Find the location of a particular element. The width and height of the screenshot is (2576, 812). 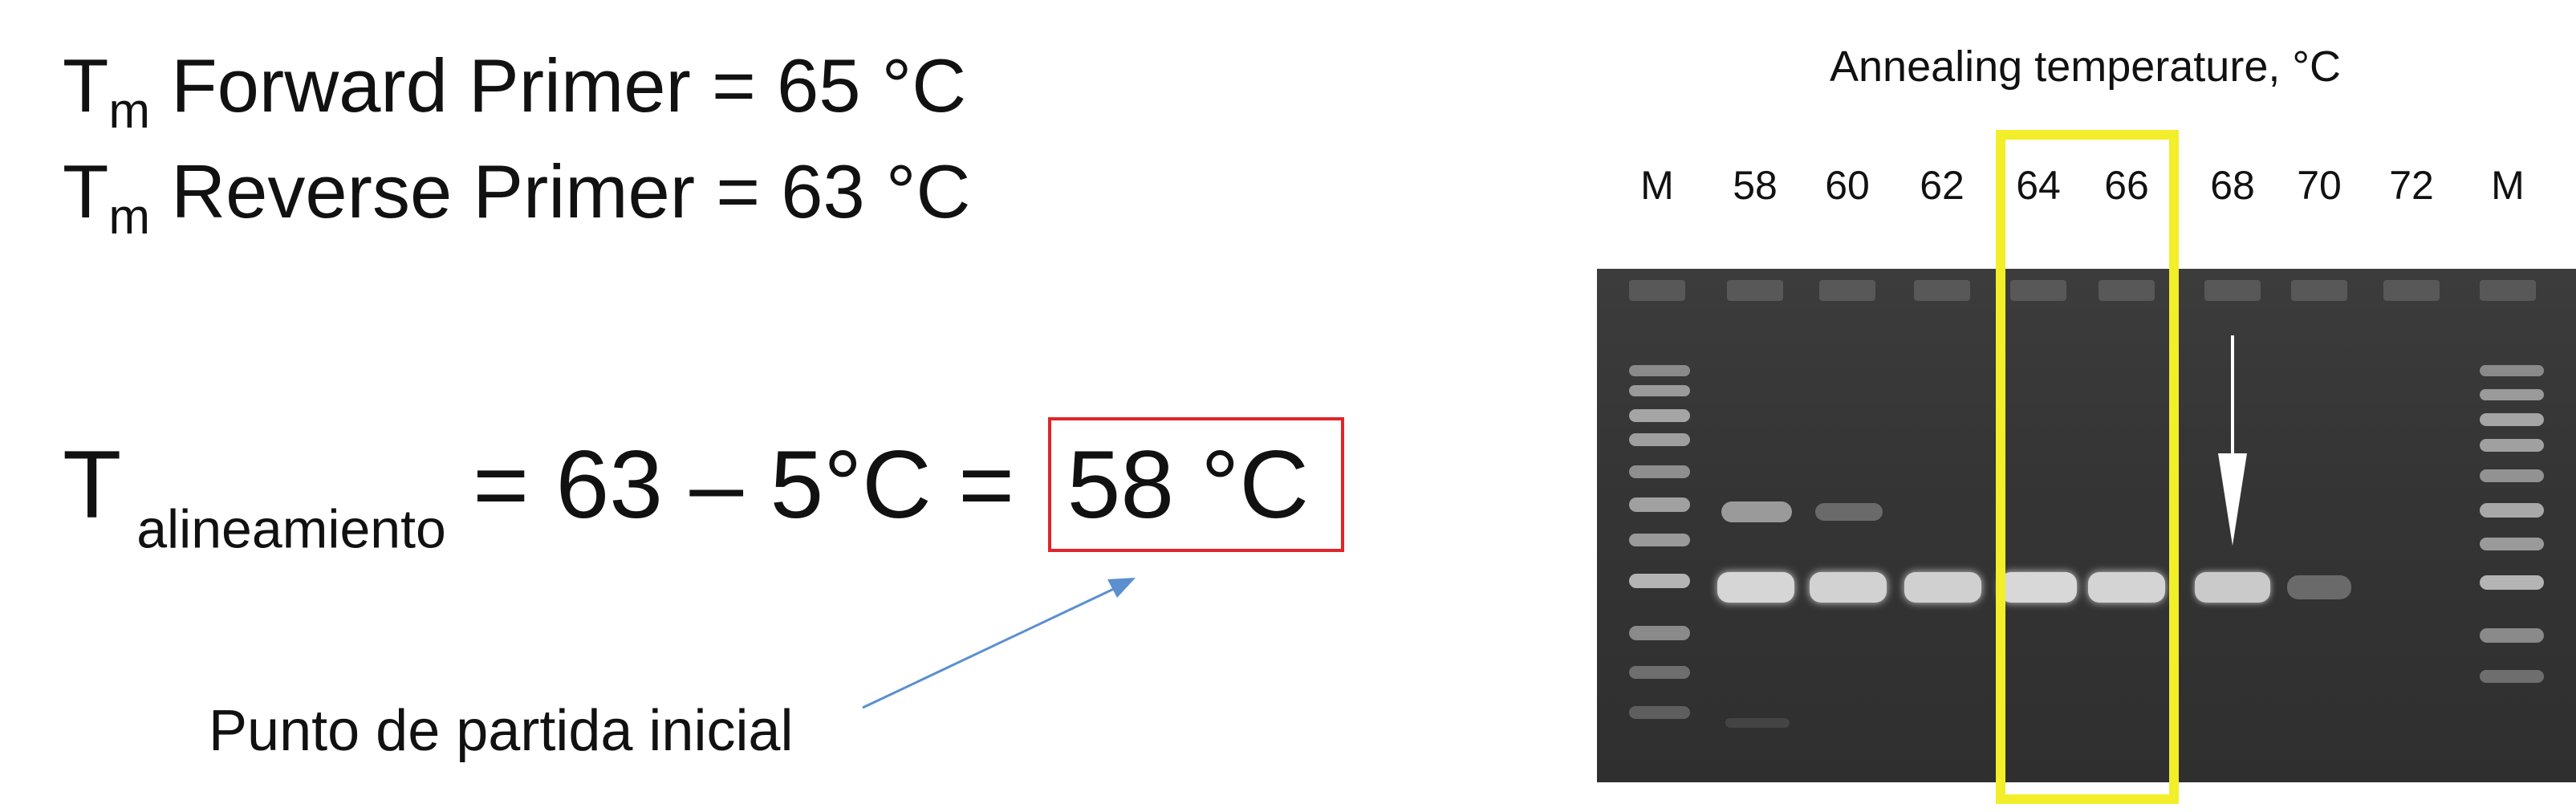

equation-annealing: T alineamiento = 63 – 5°C = 58 °C is located at coordinates (704, 486).